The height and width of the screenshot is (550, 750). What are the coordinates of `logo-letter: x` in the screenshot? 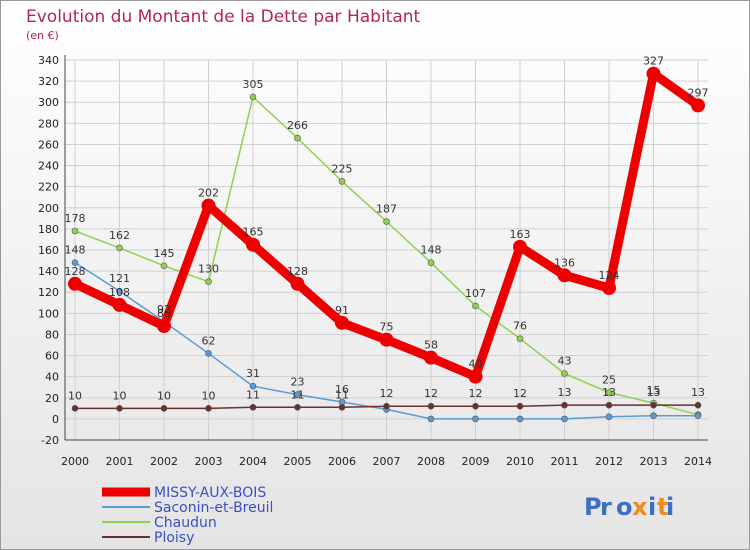 It's located at (640, 507).